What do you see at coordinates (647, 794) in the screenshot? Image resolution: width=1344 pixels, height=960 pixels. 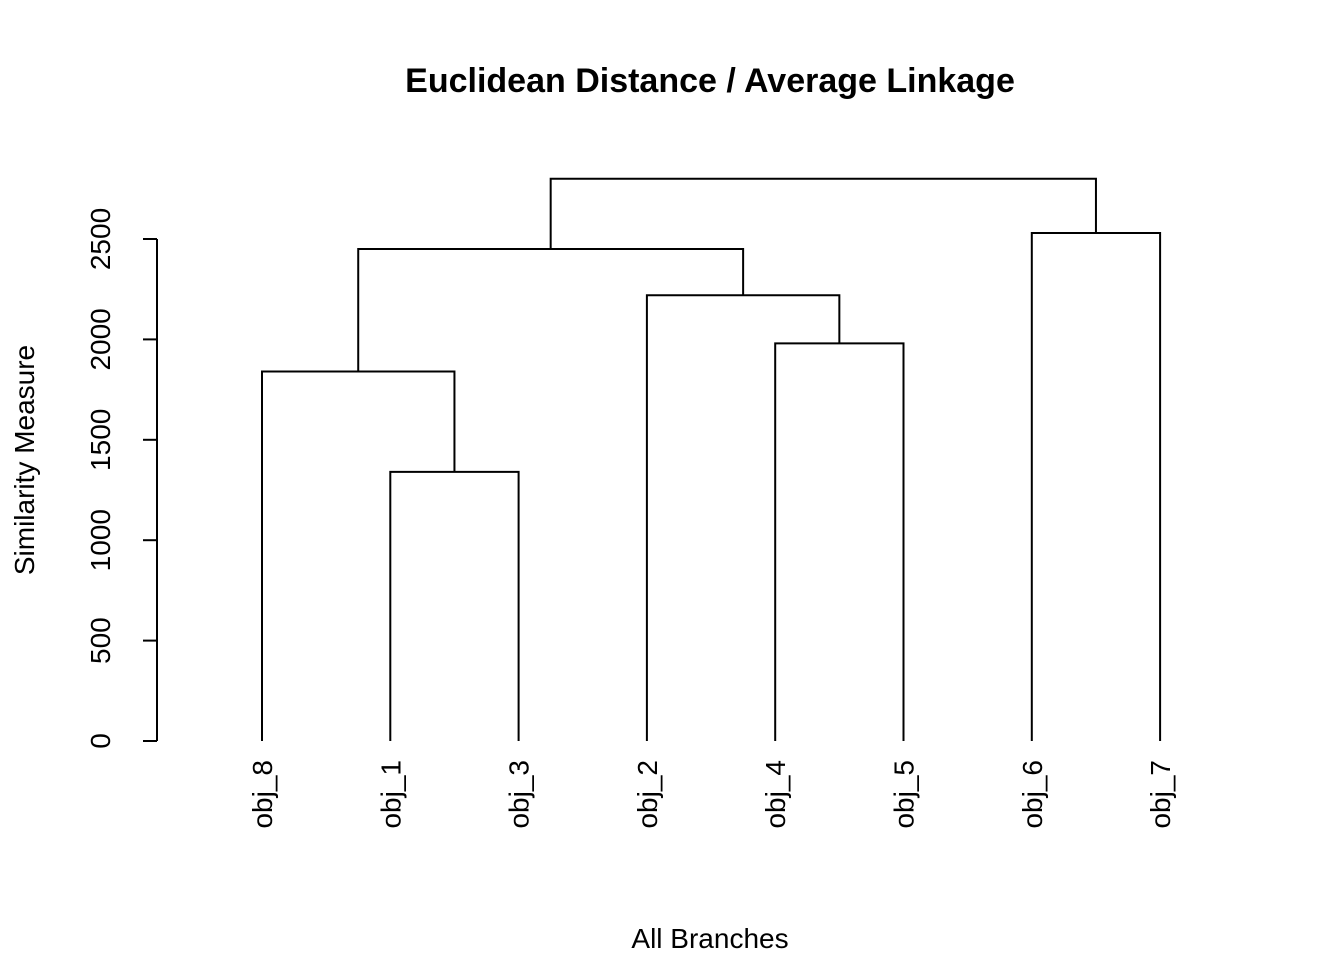 I see `leaf-label-obj-2: obj_2` at bounding box center [647, 794].